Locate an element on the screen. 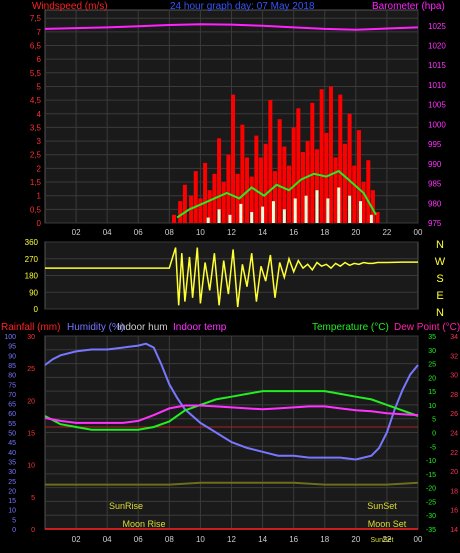 This screenshot has width=460, height=553. temp-x-tick: 20 is located at coordinates (355, 539).